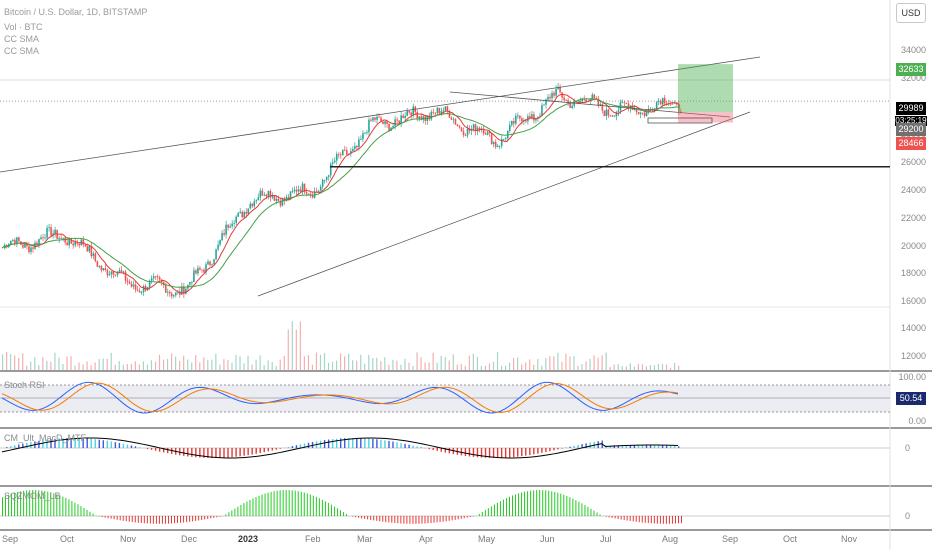 The image size is (932, 550). Describe the element at coordinates (680, 120) in the screenshot. I see `consolidation-box` at that location.